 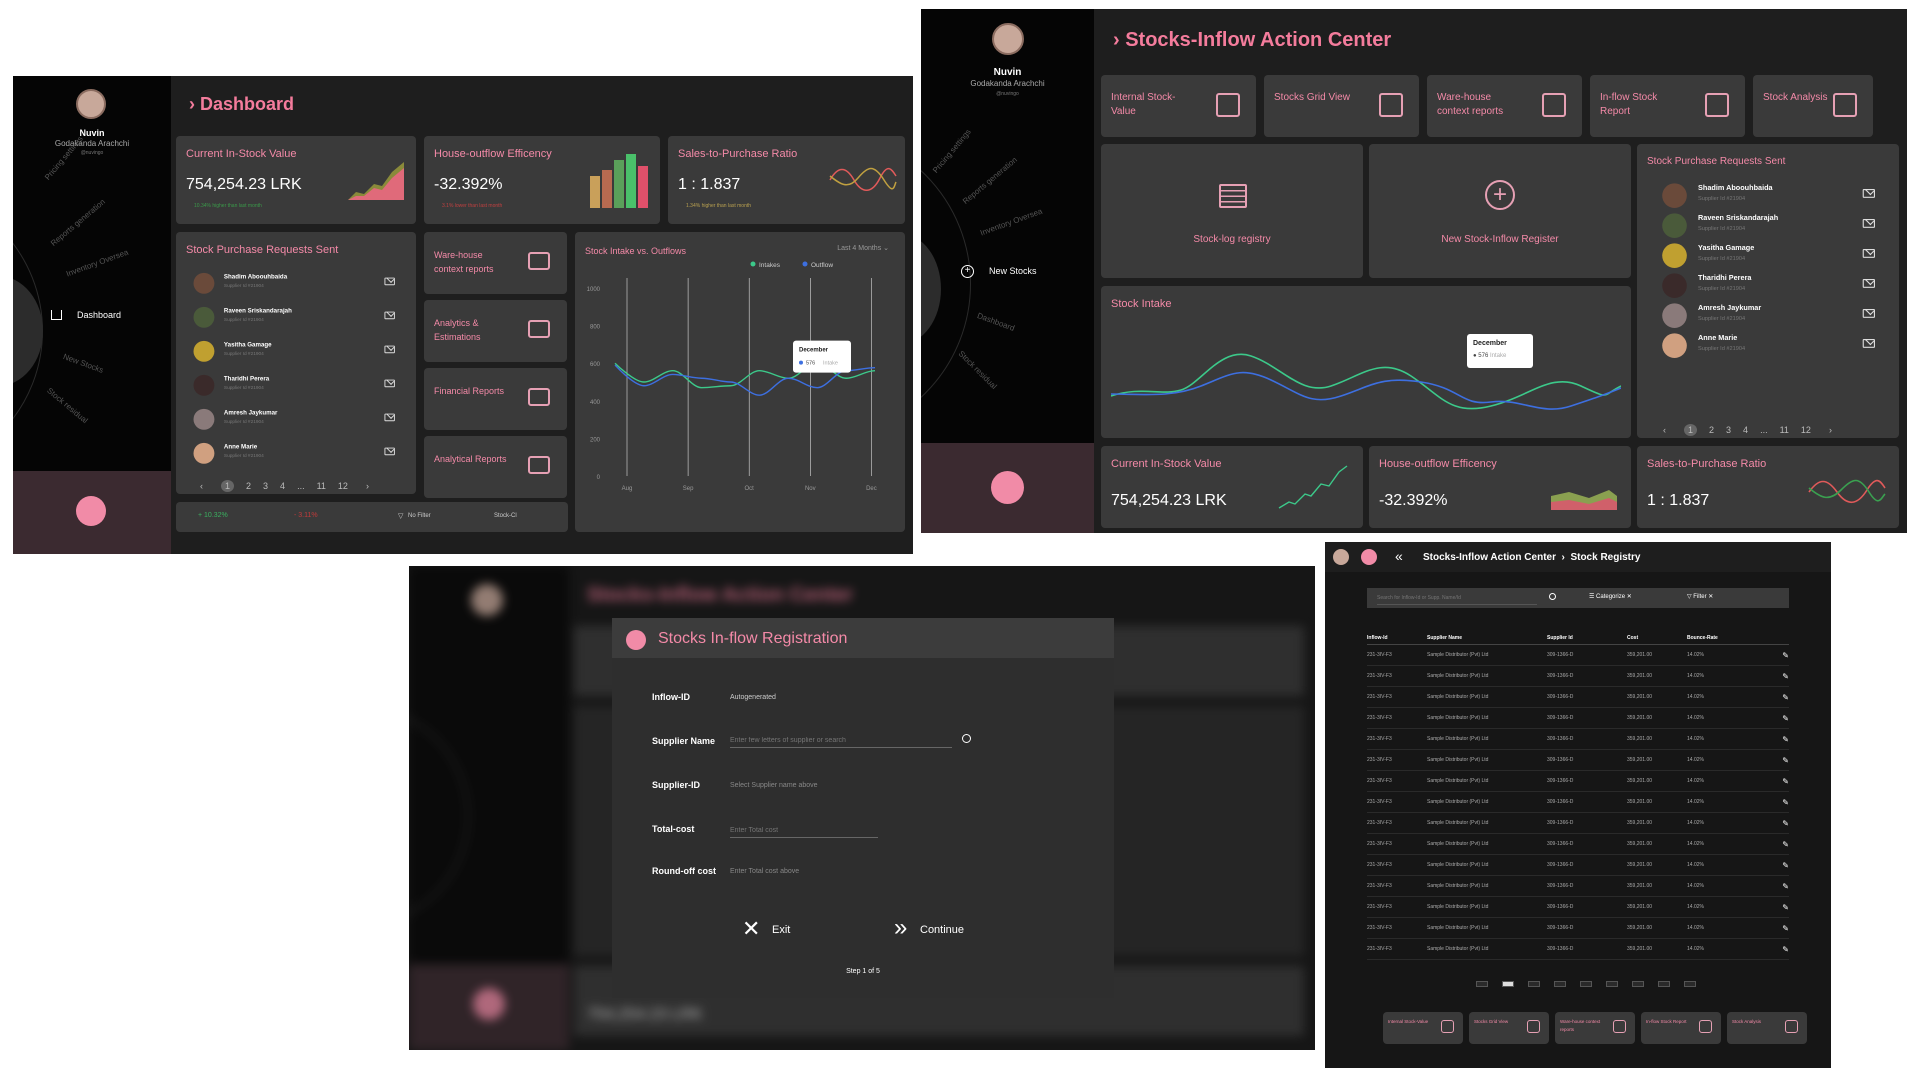 What do you see at coordinates (296, 422) in the screenshot?
I see `list-item: Amresh Jaykumar Supplier Id #21904` at bounding box center [296, 422].